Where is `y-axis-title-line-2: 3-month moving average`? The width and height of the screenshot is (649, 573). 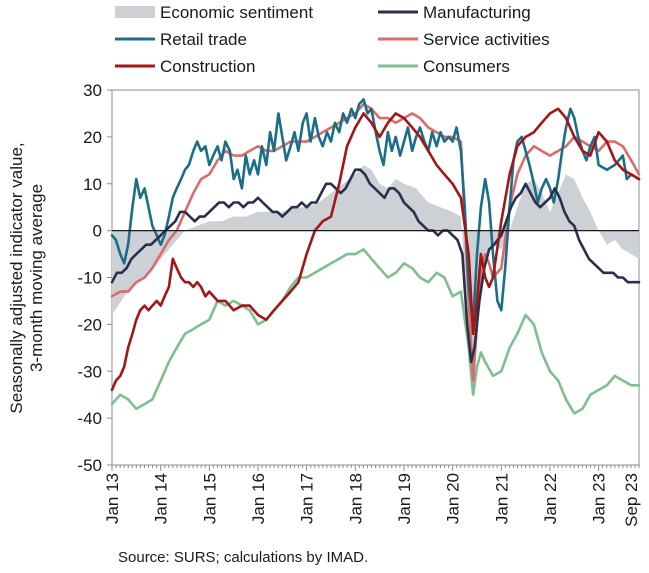 y-axis-title-line-2: 3-month moving average is located at coordinates (36, 278).